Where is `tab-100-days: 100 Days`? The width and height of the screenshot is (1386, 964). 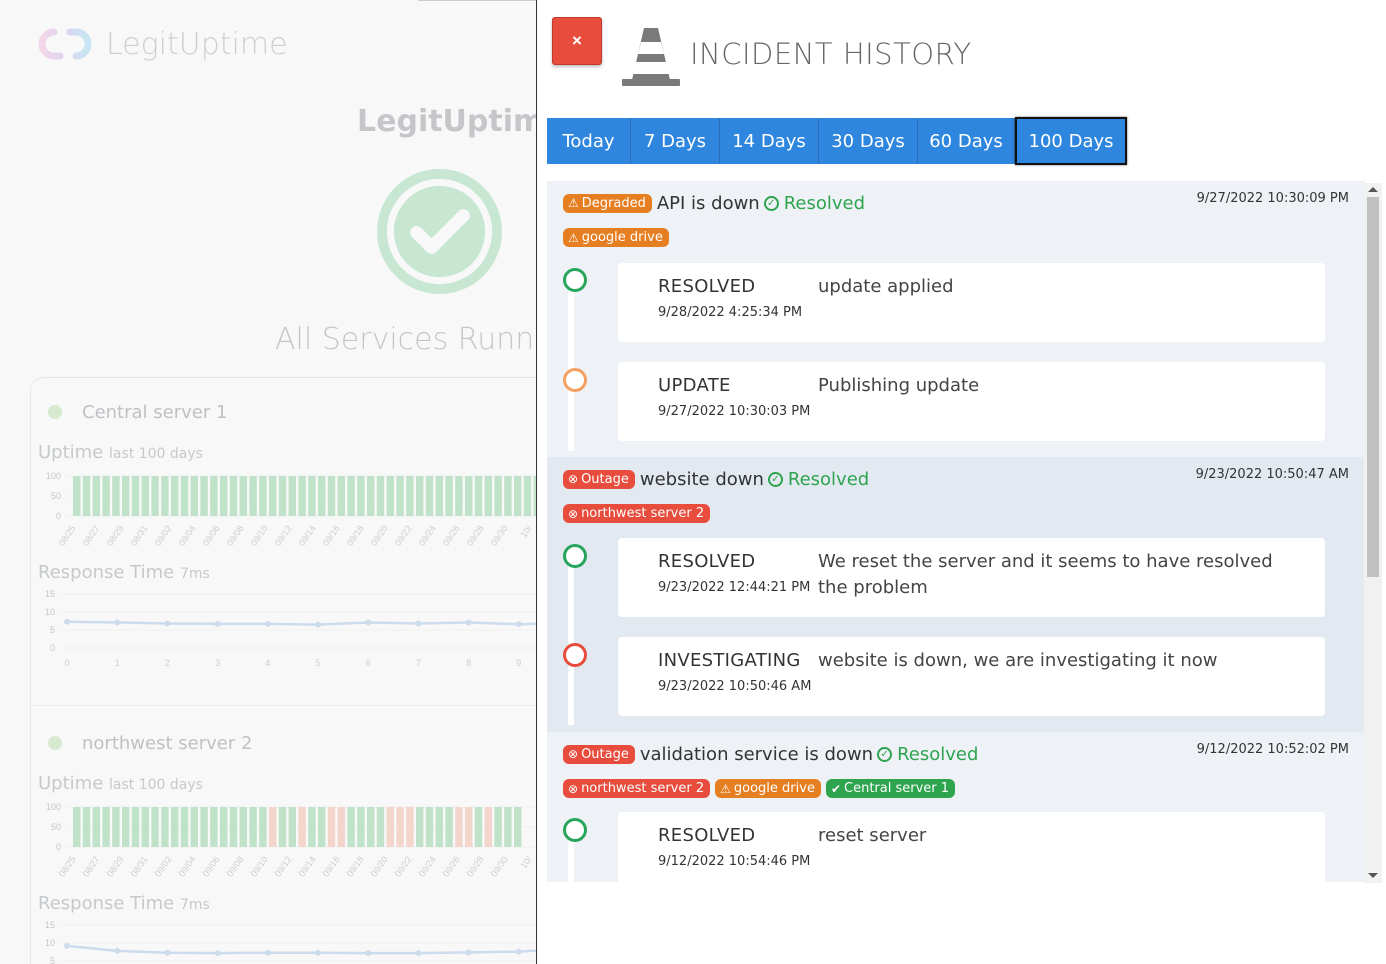
tab-100-days: 100 Days is located at coordinates (1071, 141).